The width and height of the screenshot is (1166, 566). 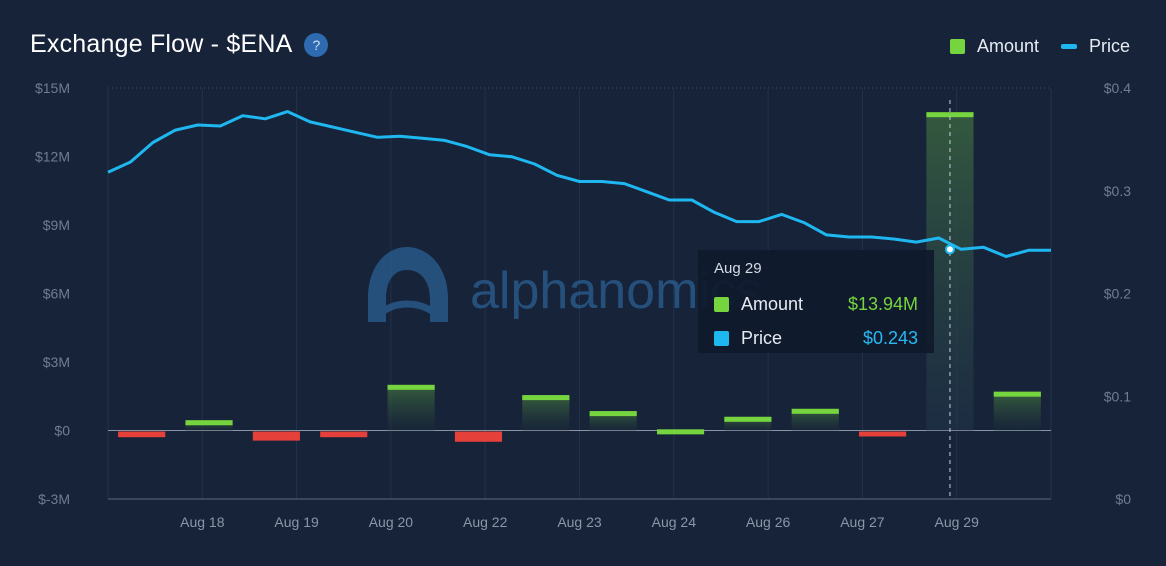 What do you see at coordinates (721, 338) in the screenshot?
I see `tooltip-price-swatch-icon` at bounding box center [721, 338].